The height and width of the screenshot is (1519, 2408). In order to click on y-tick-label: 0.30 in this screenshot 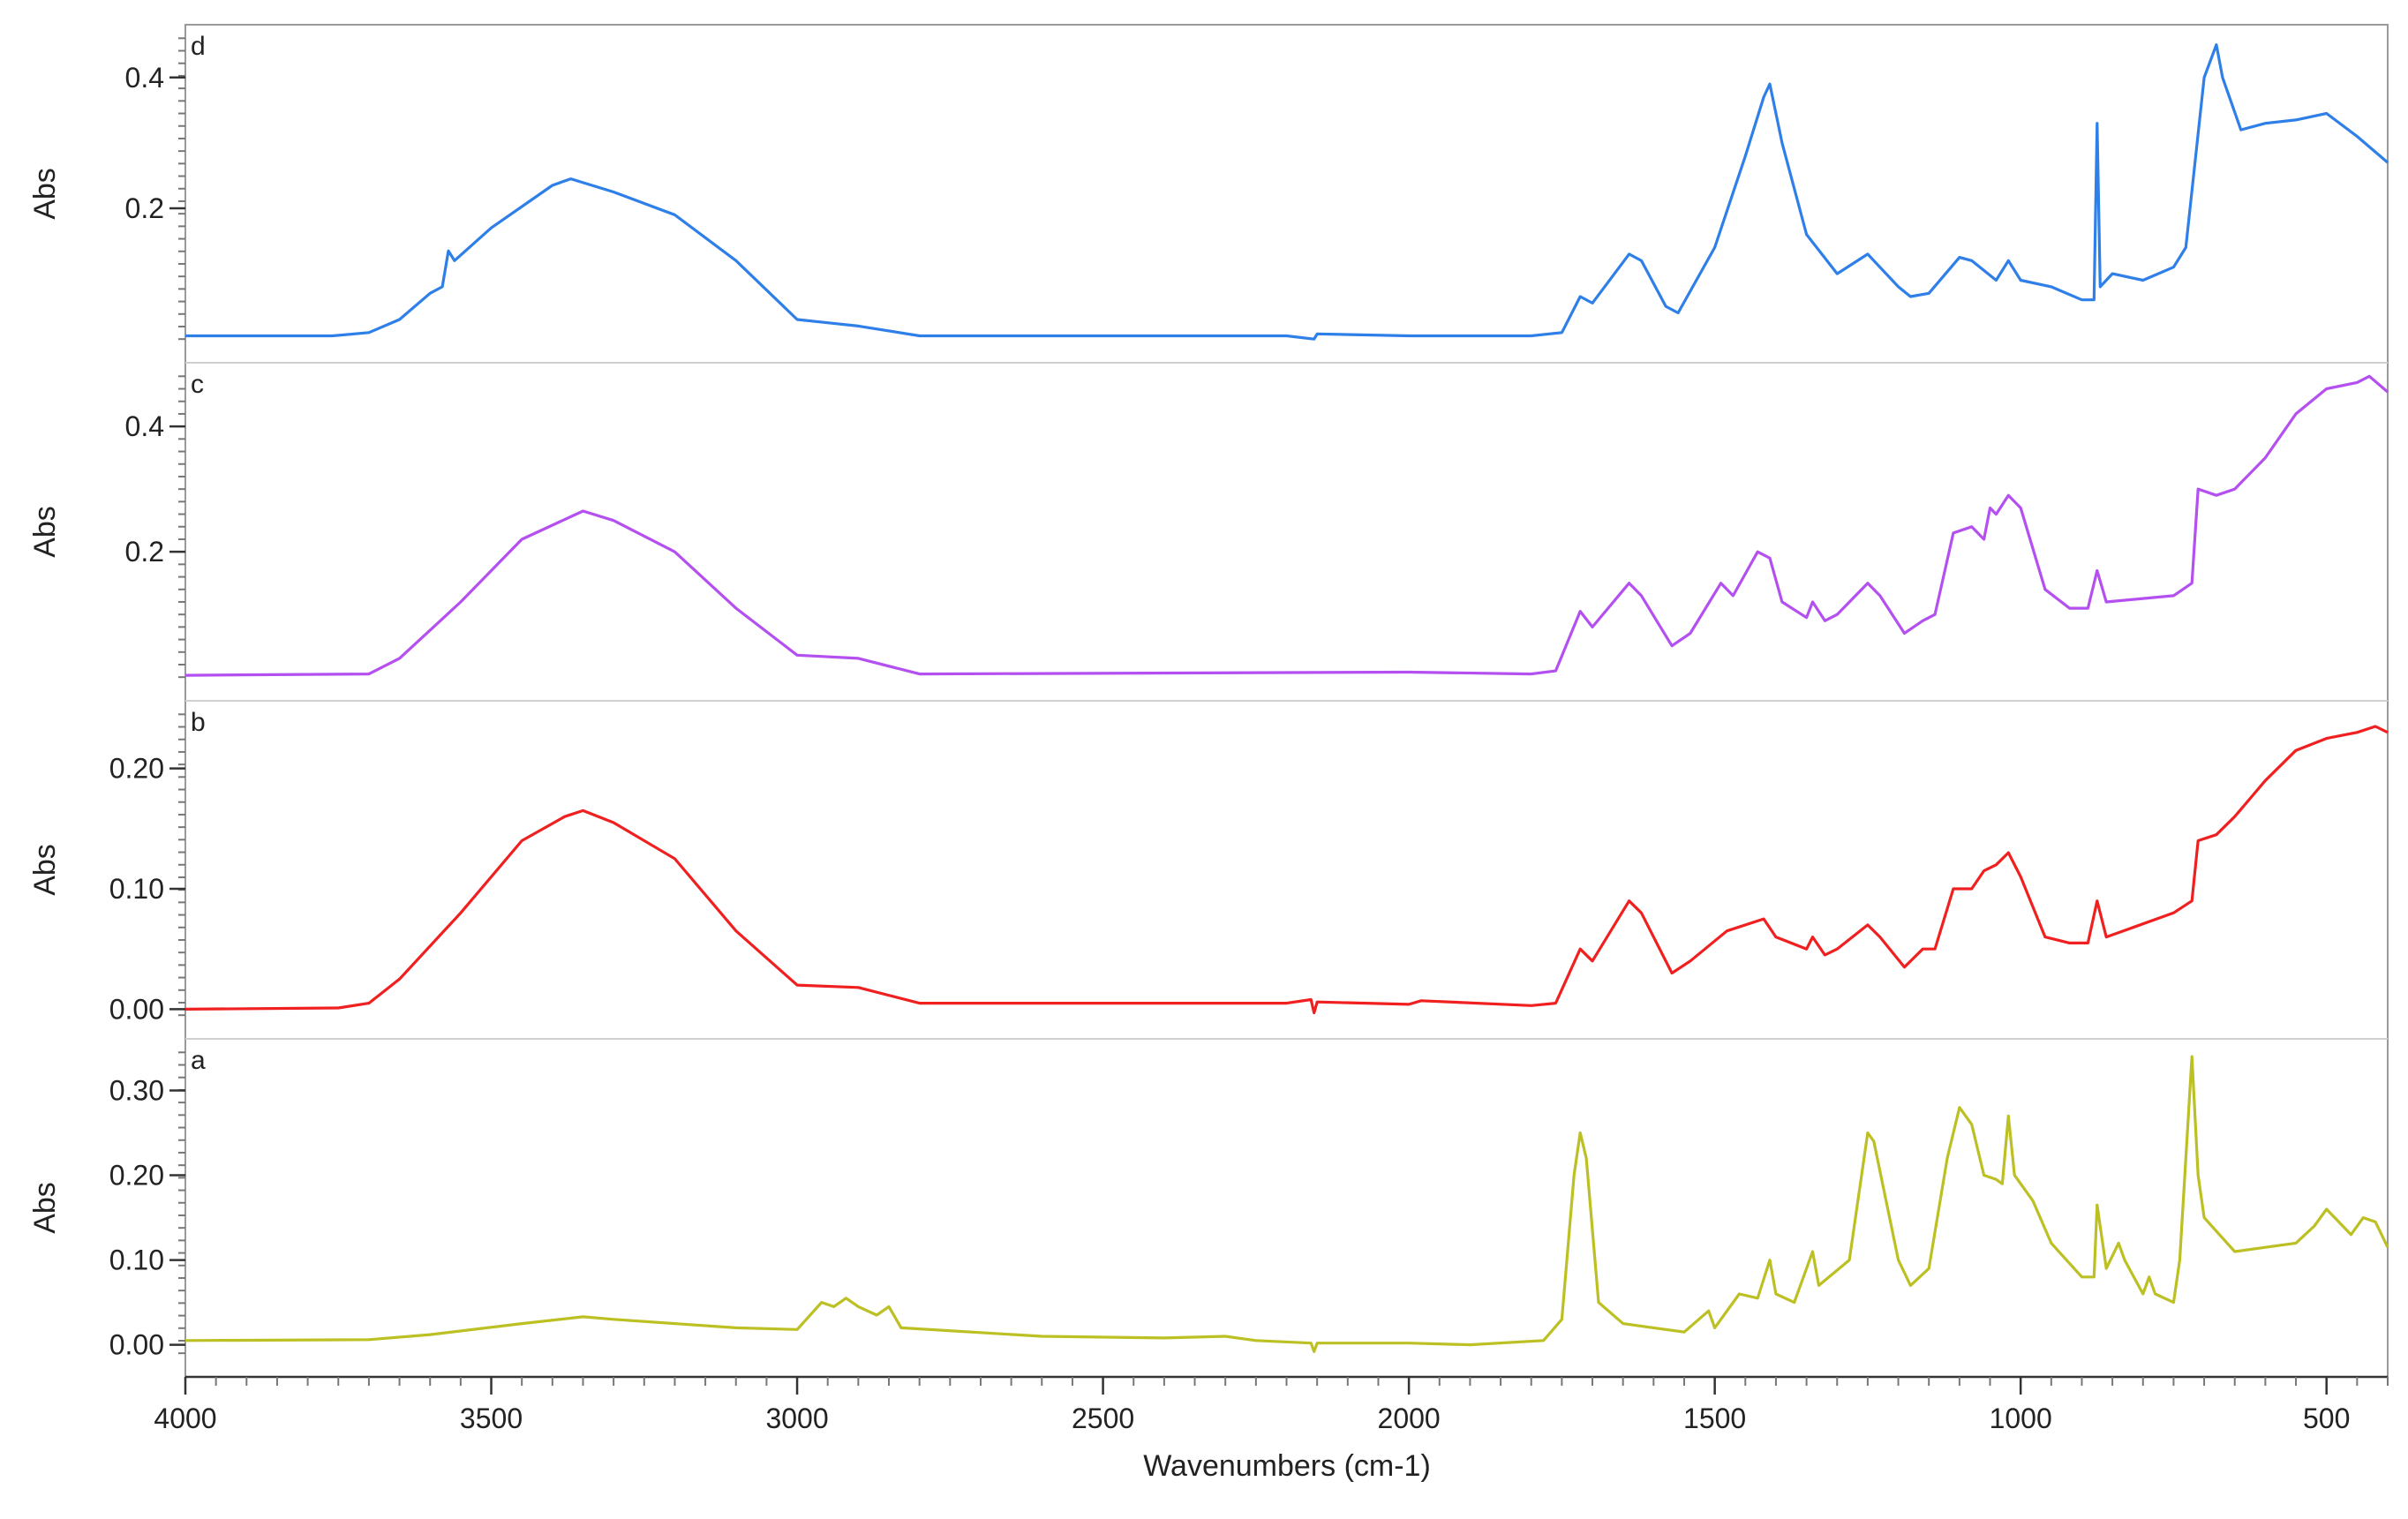, I will do `click(136, 1091)`.